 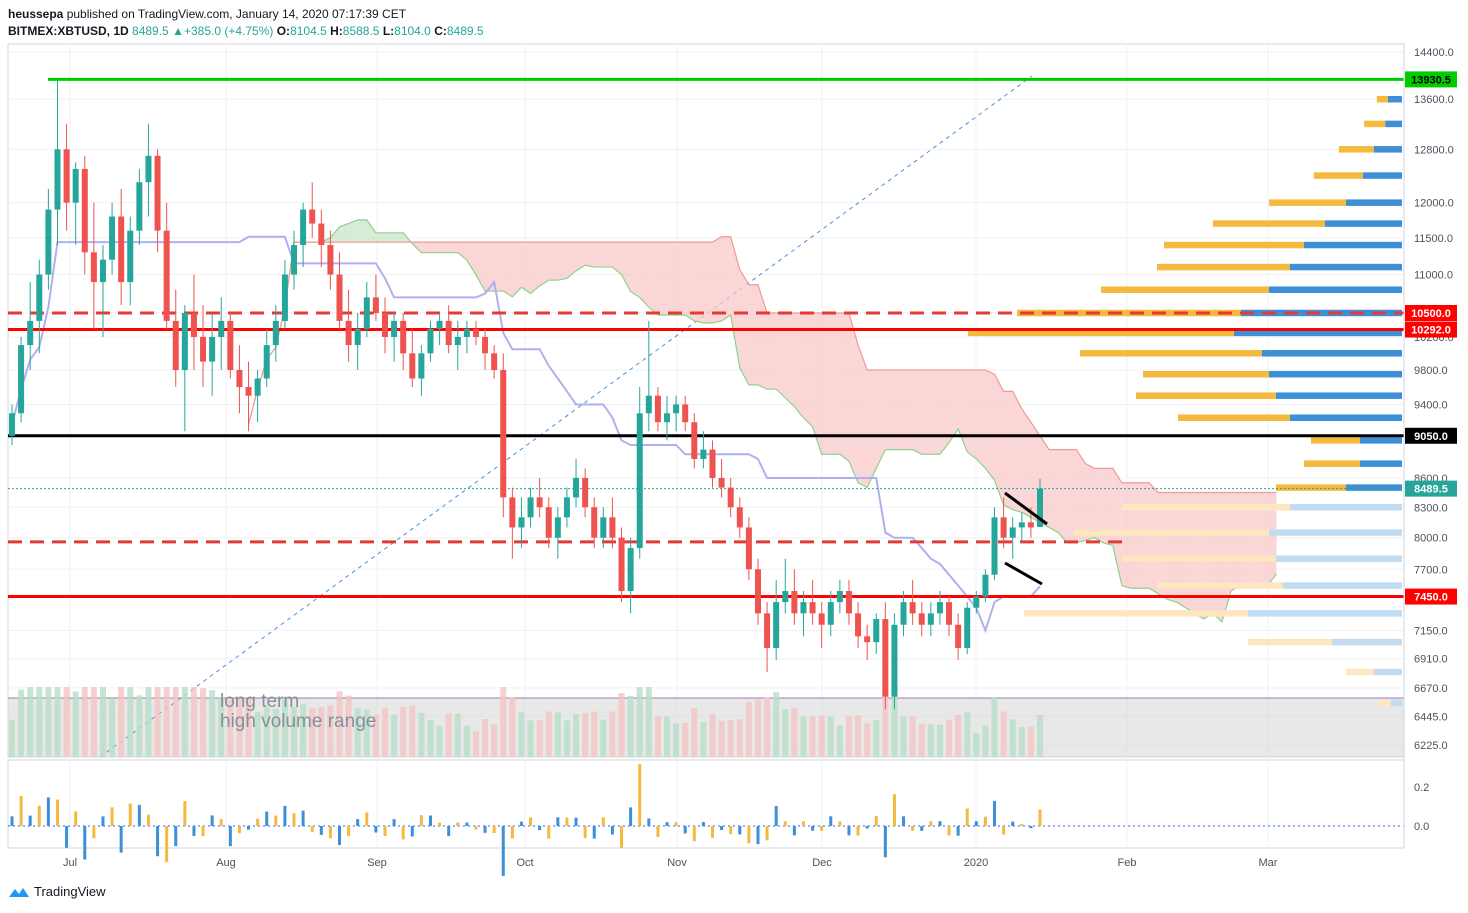 I want to click on symbol-label: BITMEX:XBTUSD, 1D, so click(x=68, y=31).